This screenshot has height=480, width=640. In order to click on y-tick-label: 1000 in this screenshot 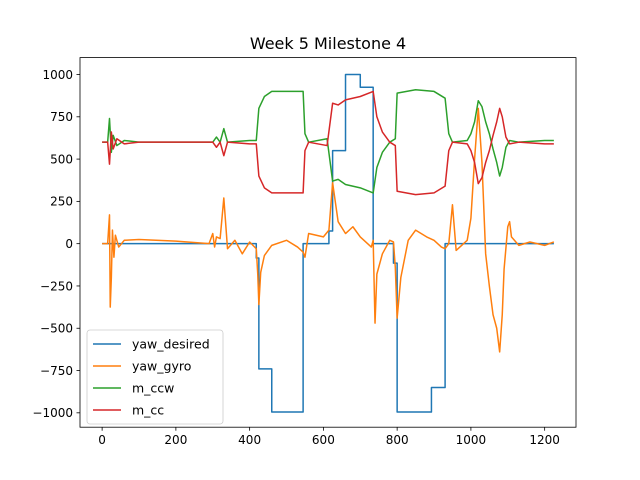, I will do `click(57, 75)`.